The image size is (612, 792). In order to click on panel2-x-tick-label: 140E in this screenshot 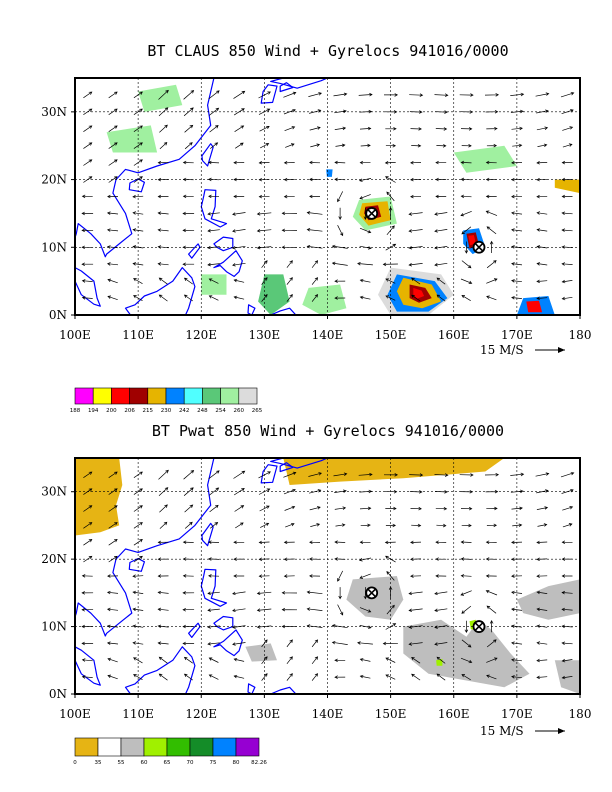, I will do `click(328, 714)`.